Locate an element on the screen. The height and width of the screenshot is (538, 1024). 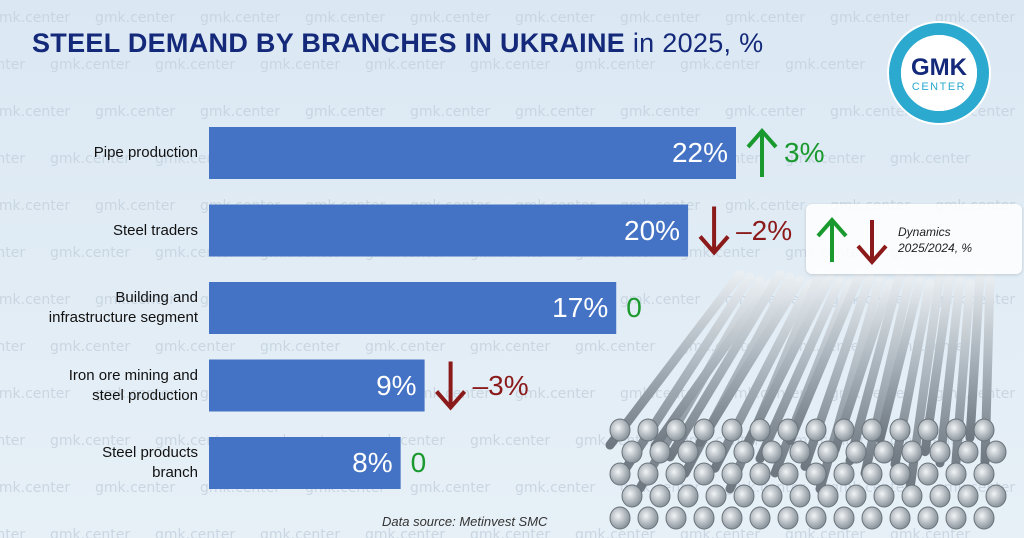
logo-text-center: CENTER is located at coordinates (939, 87).